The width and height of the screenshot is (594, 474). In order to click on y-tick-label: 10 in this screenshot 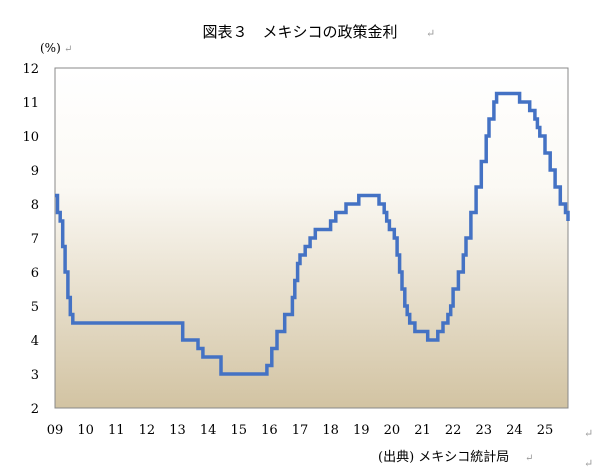, I will do `click(30, 137)`.